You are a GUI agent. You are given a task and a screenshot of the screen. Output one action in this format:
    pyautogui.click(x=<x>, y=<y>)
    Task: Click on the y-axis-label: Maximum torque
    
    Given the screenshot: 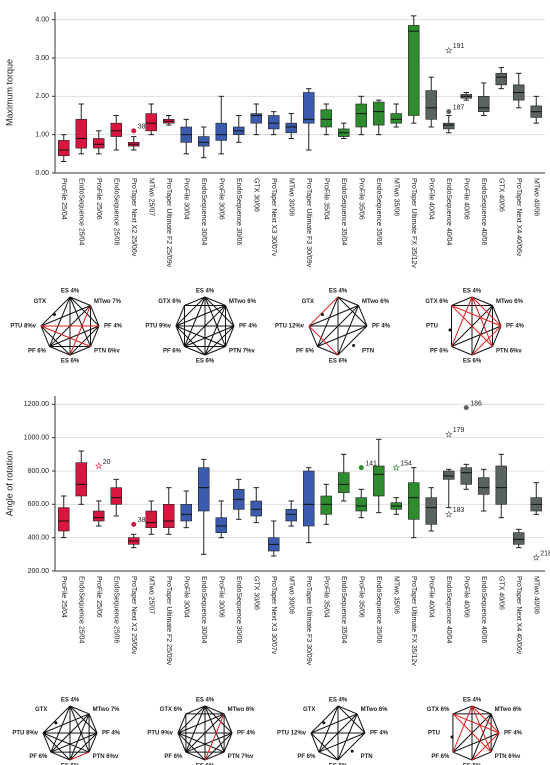 What is the action you would take?
    pyautogui.click(x=9, y=92)
    